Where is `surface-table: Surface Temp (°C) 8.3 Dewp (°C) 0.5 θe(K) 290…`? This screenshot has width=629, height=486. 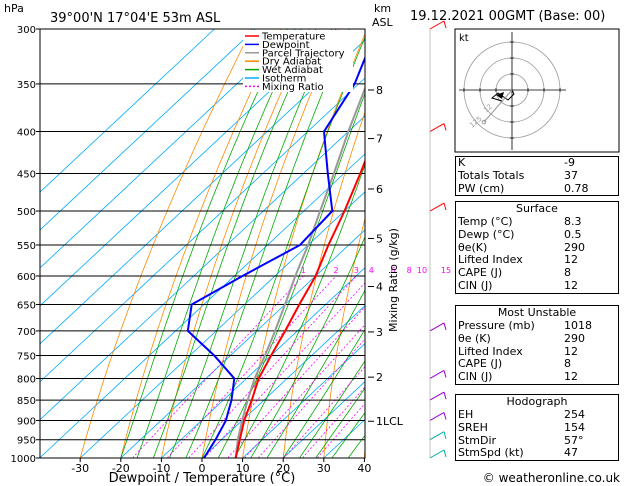
surface-table: Surface Temp (°C) 8.3 Dewp (°C) 0.5 θe(K) 290… is located at coordinates (537, 247).